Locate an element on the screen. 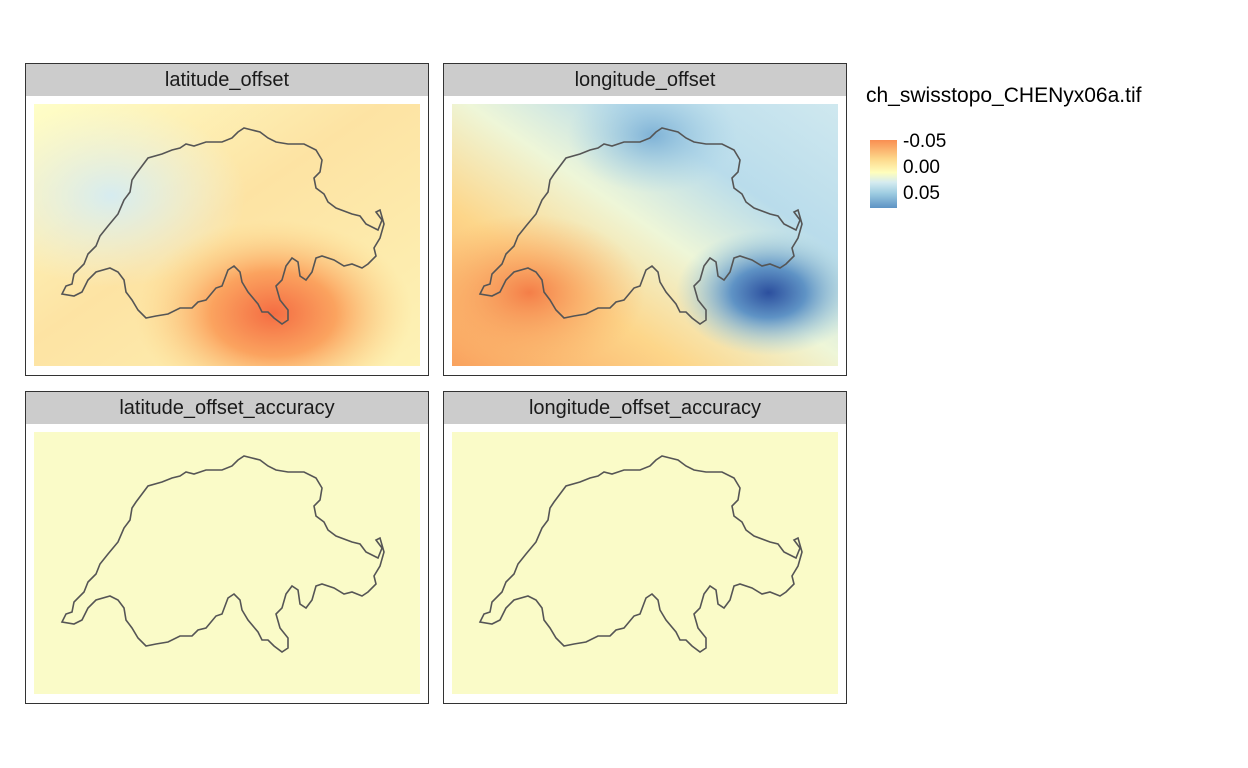 The width and height of the screenshot is (1248, 768). panel-longitude-offset-accuracy: longitude_offset_accuracy is located at coordinates (645, 547).